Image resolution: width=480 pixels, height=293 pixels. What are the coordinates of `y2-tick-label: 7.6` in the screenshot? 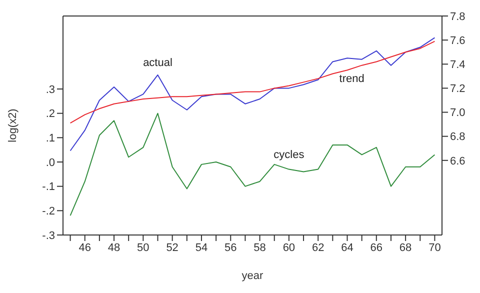 It's located at (458, 40).